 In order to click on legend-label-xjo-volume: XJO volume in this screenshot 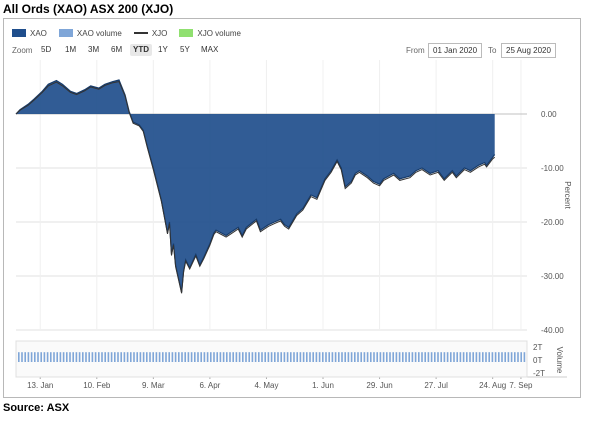, I will do `click(219, 33)`.